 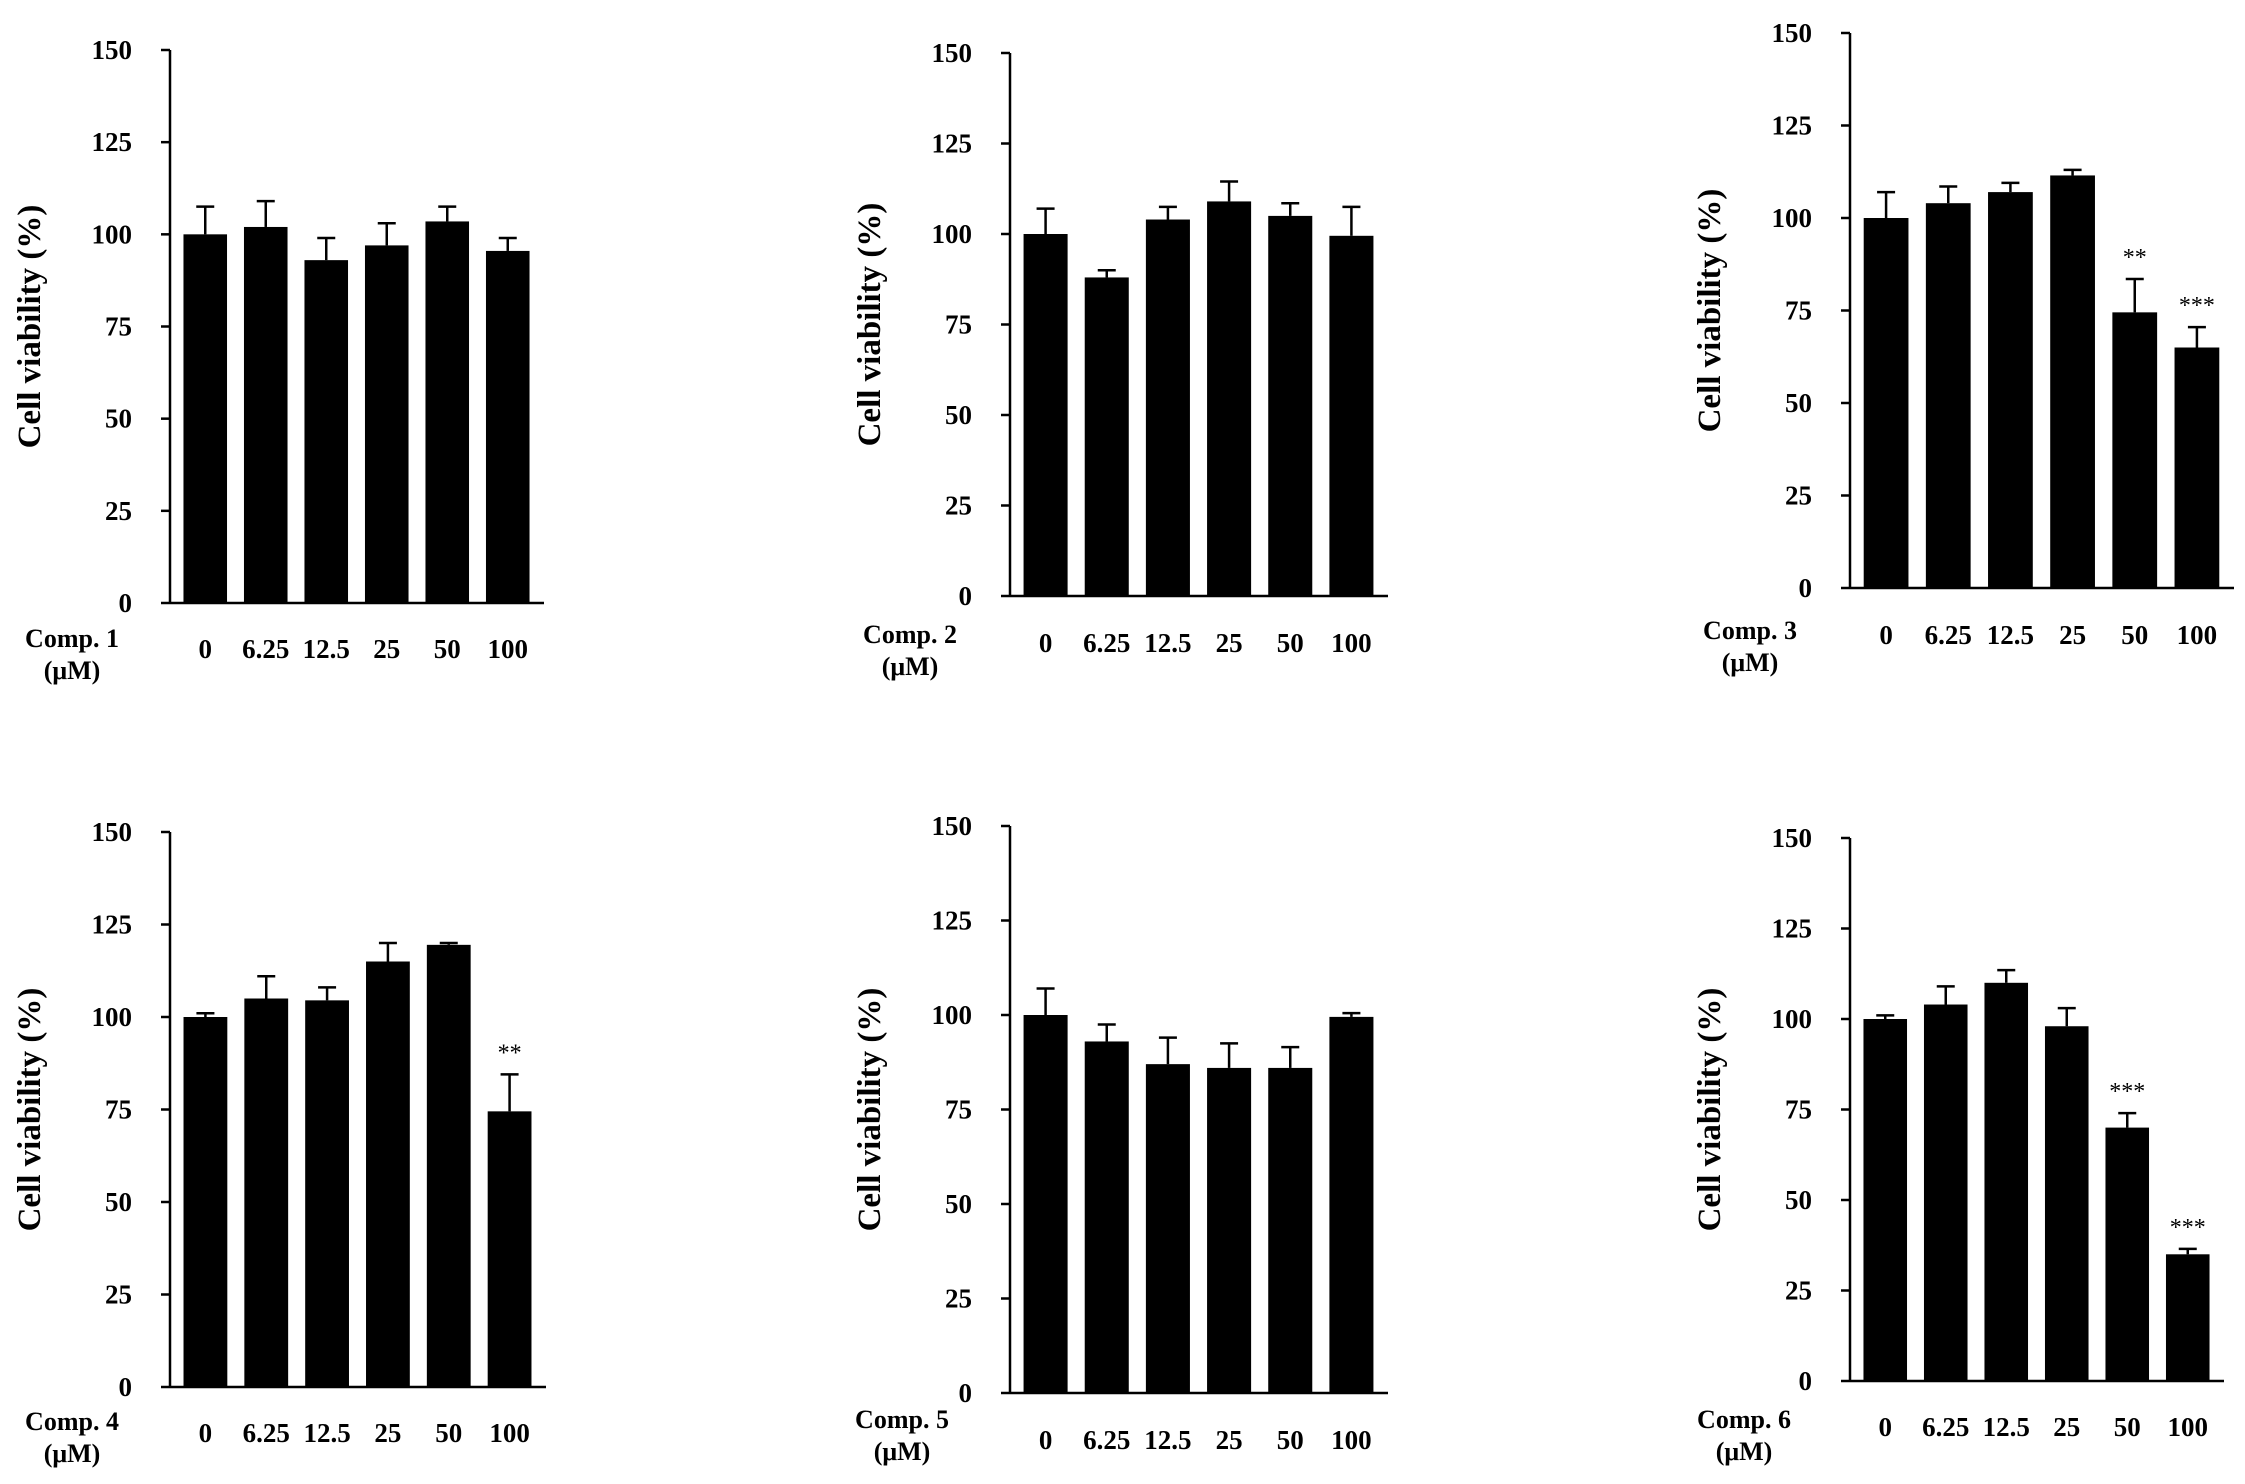 What do you see at coordinates (902, 1419) in the screenshot?
I see `group-label: Comp. 5` at bounding box center [902, 1419].